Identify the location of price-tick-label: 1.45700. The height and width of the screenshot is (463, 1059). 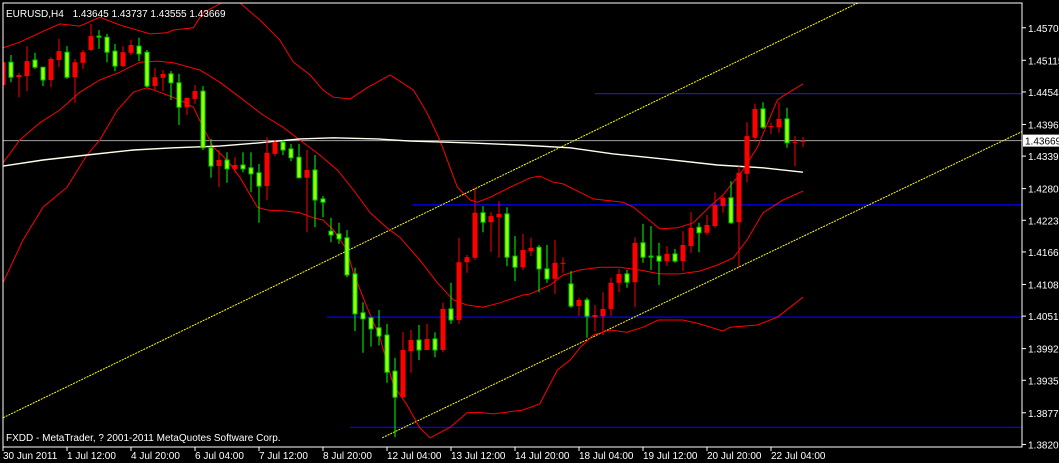
(1043, 29).